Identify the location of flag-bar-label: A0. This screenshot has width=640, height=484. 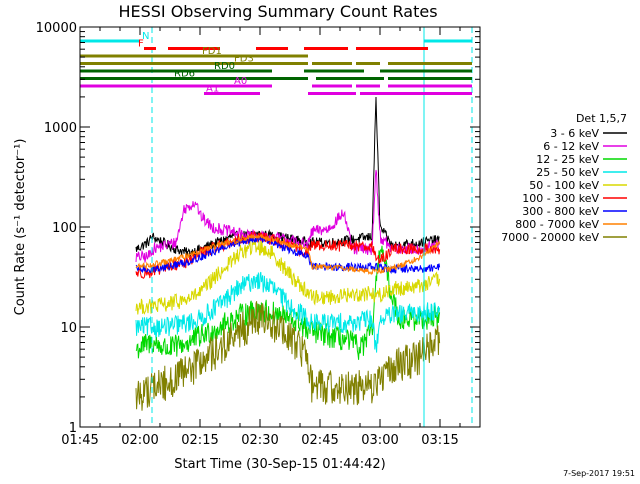
(240, 81).